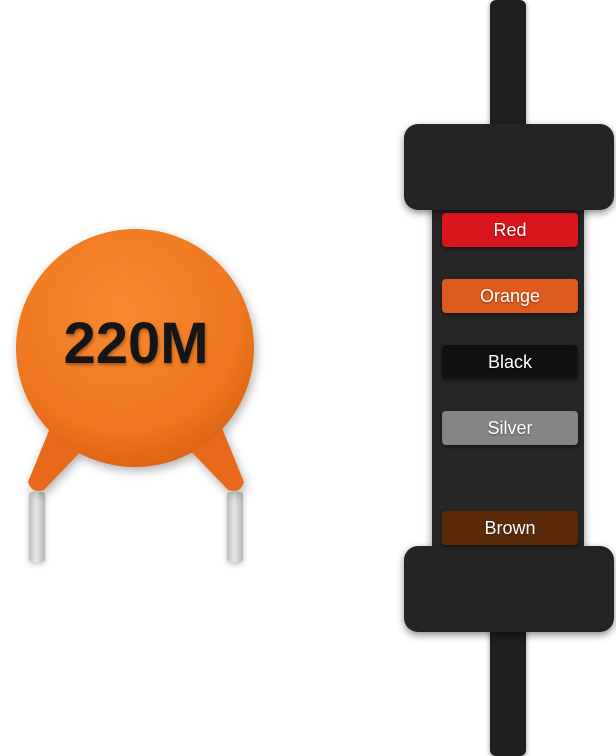 The width and height of the screenshot is (616, 756). Describe the element at coordinates (509, 589) in the screenshot. I see `resistor-end-cap-bottom` at that location.